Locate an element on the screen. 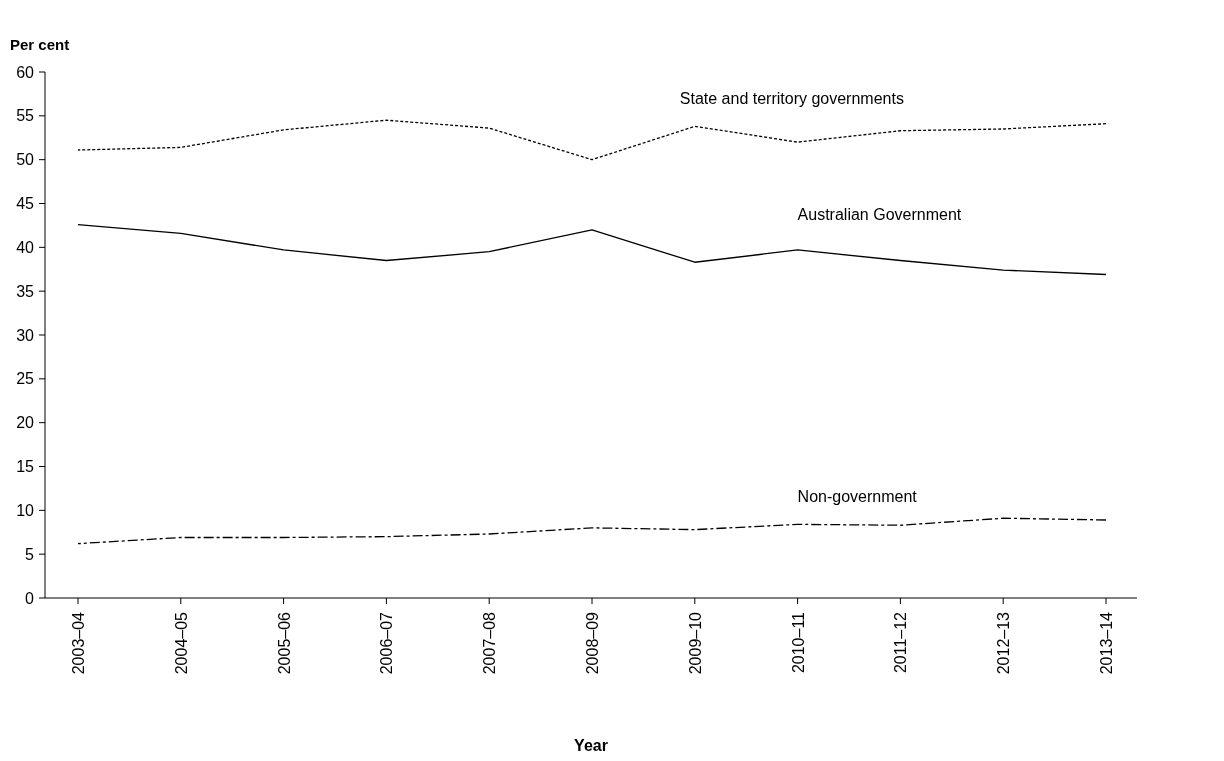 The height and width of the screenshot is (761, 1224). y-tick-label: 35 is located at coordinates (25, 291).